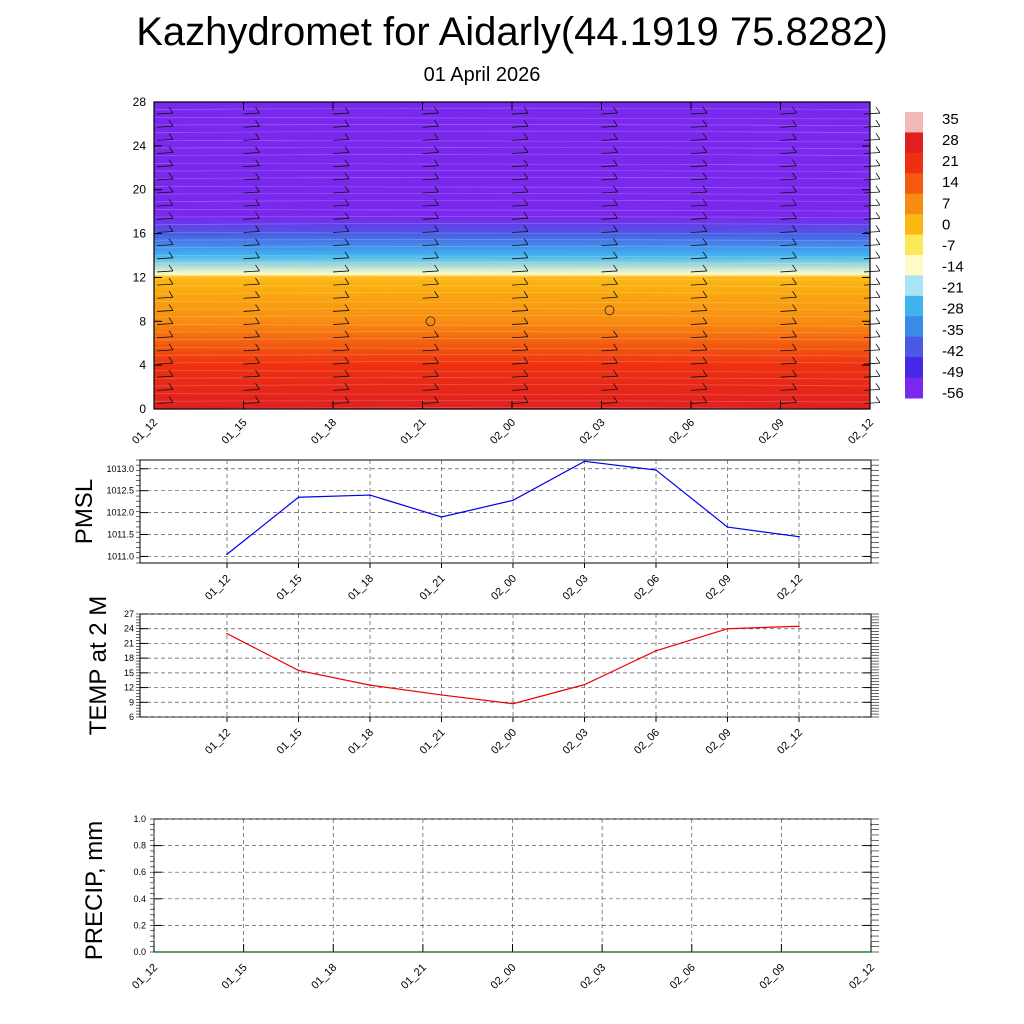 Image resolution: width=1024 pixels, height=1024 pixels. What do you see at coordinates (790, 588) in the screenshot?
I see `x-tick-label: 02_12` at bounding box center [790, 588].